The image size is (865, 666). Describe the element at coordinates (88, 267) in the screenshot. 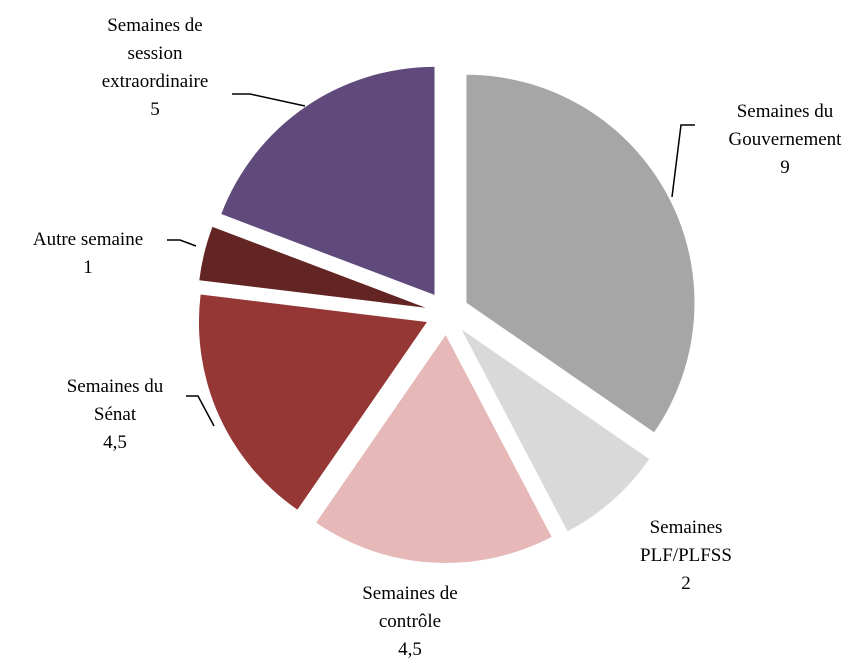

I see `value-label: 1` at that location.